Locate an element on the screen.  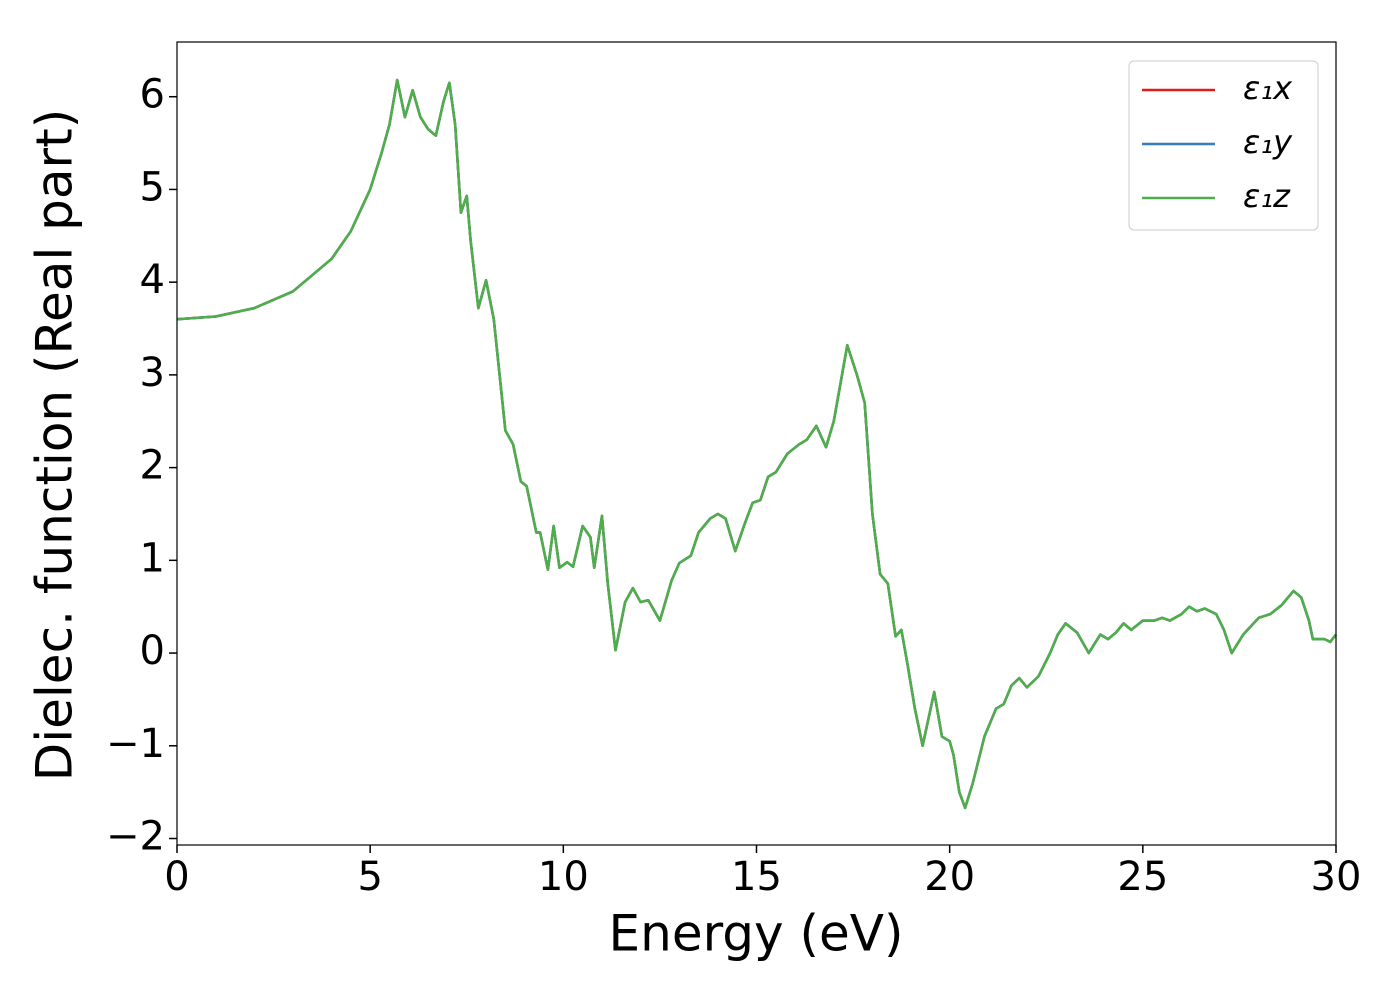
y-tick-label: −2 is located at coordinates (135, 837).